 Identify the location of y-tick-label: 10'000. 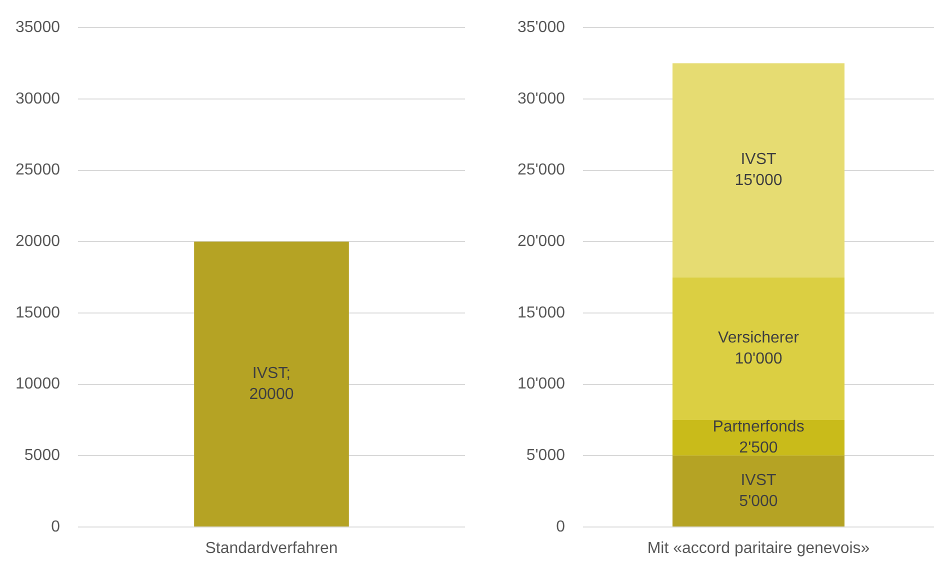
(541, 384).